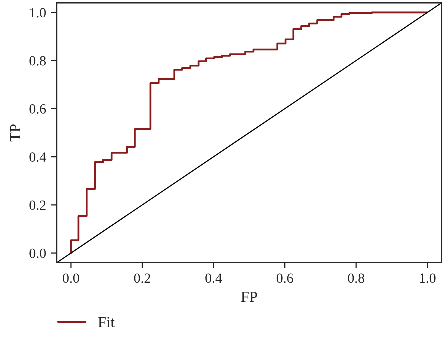 The image size is (445, 341). What do you see at coordinates (249, 297) in the screenshot?
I see `x-axis-title: FP` at bounding box center [249, 297].